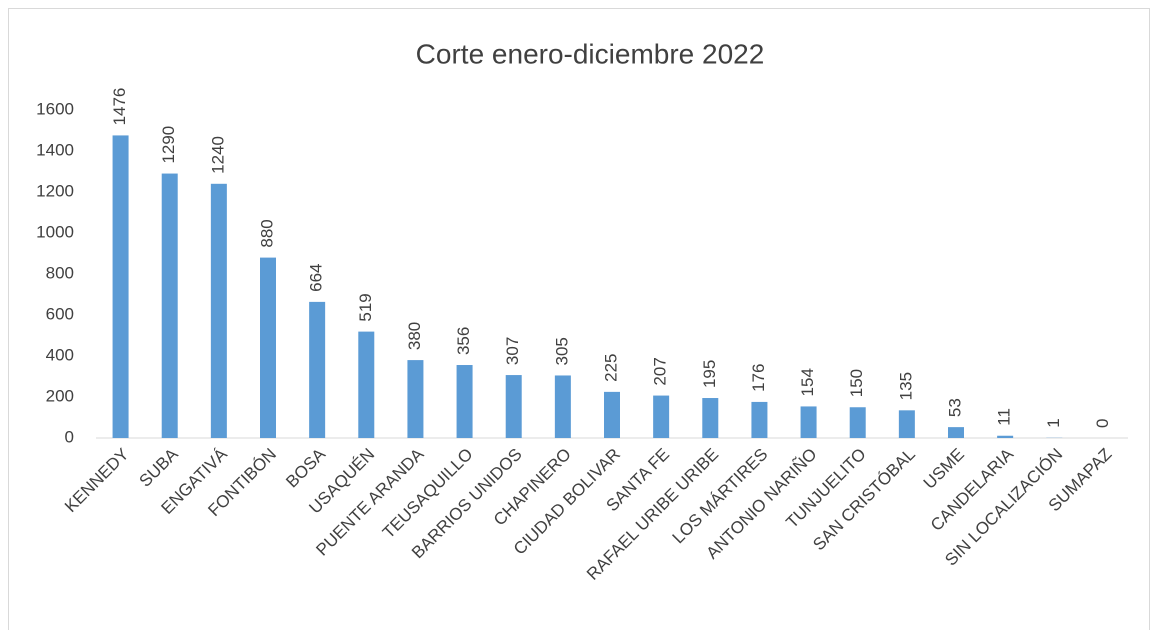 The height and width of the screenshot is (630, 1157). What do you see at coordinates (954, 407) in the screenshot?
I see `value-label: 53` at bounding box center [954, 407].